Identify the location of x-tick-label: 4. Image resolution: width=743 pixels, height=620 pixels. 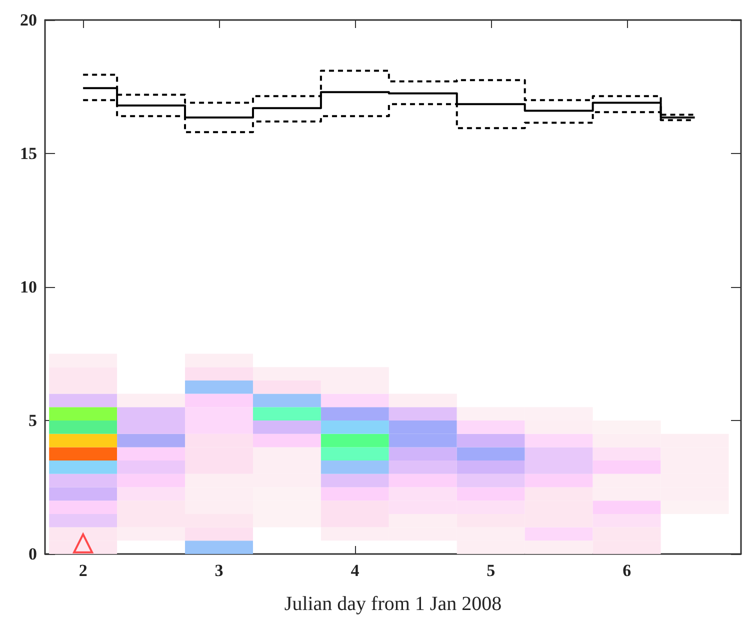
(355, 570).